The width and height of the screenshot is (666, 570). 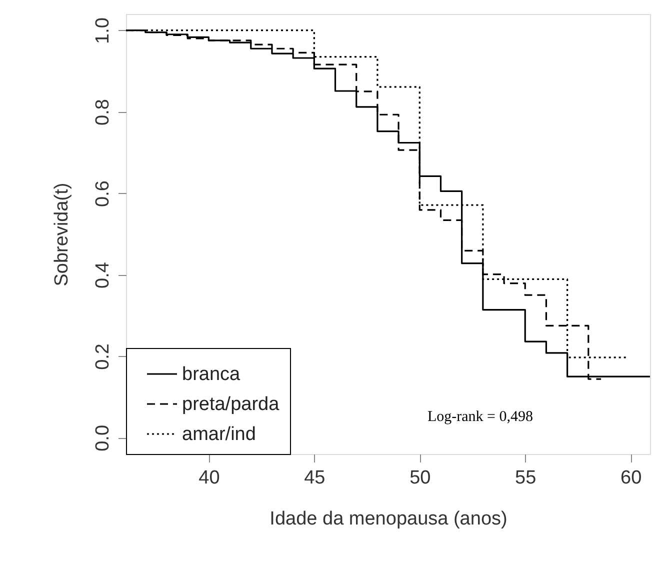 I want to click on y-tick-label: 0.6, so click(x=103, y=193).